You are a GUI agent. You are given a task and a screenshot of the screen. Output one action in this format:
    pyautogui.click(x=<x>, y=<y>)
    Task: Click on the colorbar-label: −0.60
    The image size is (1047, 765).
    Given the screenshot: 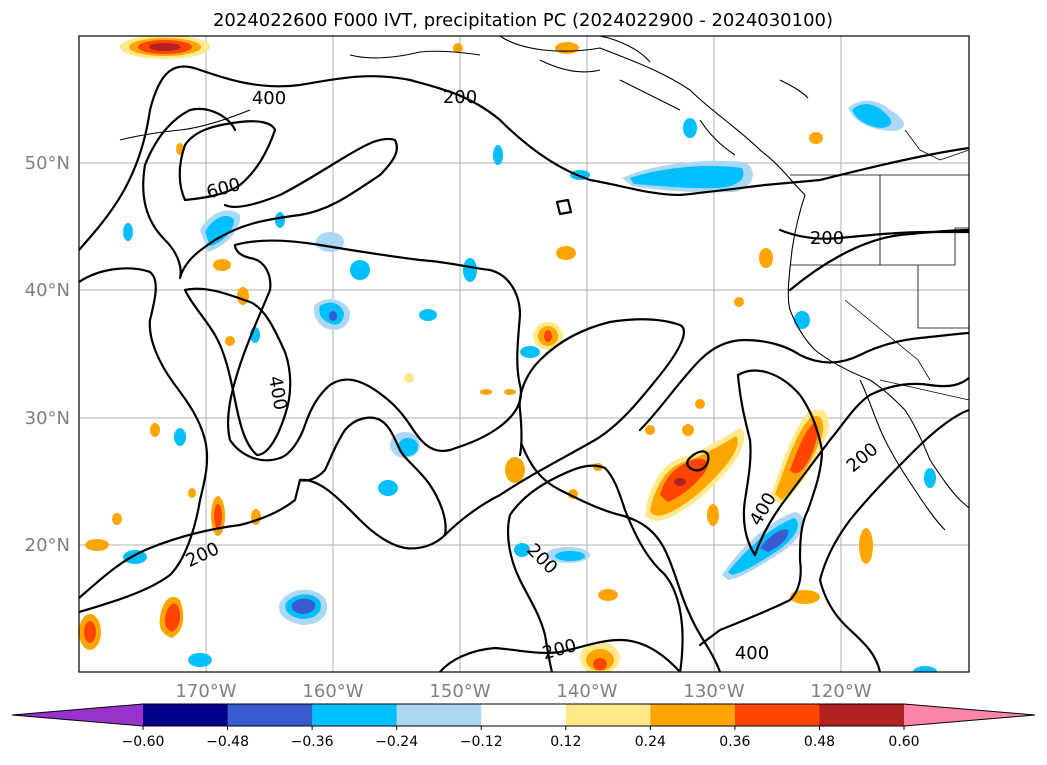 What is the action you would take?
    pyautogui.click(x=143, y=742)
    